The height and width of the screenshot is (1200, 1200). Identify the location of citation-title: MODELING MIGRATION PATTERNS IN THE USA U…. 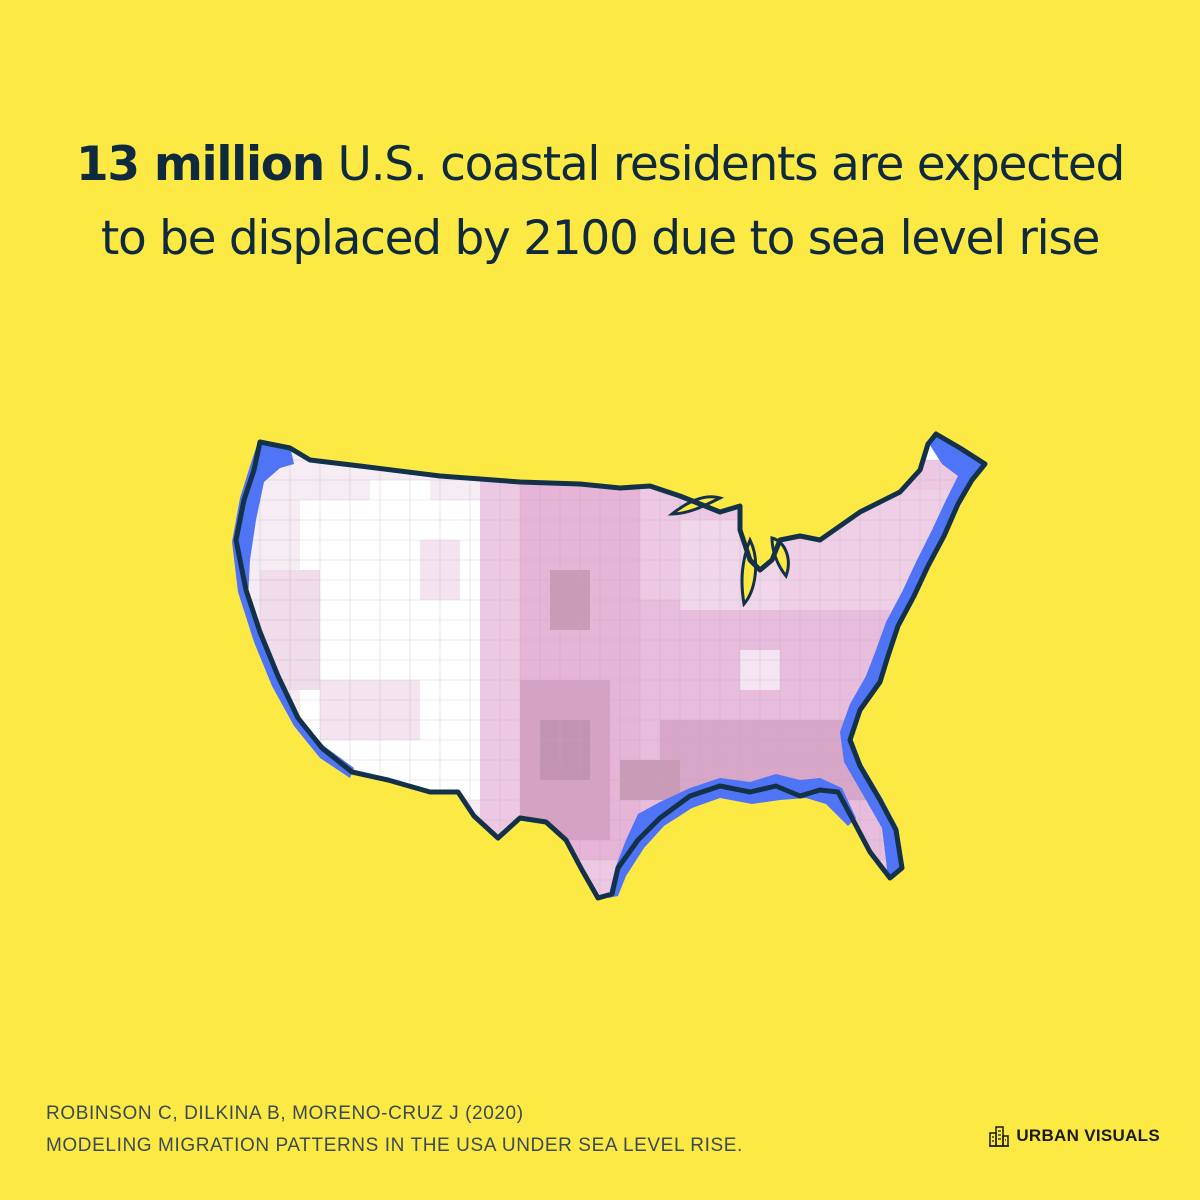
(394, 1145).